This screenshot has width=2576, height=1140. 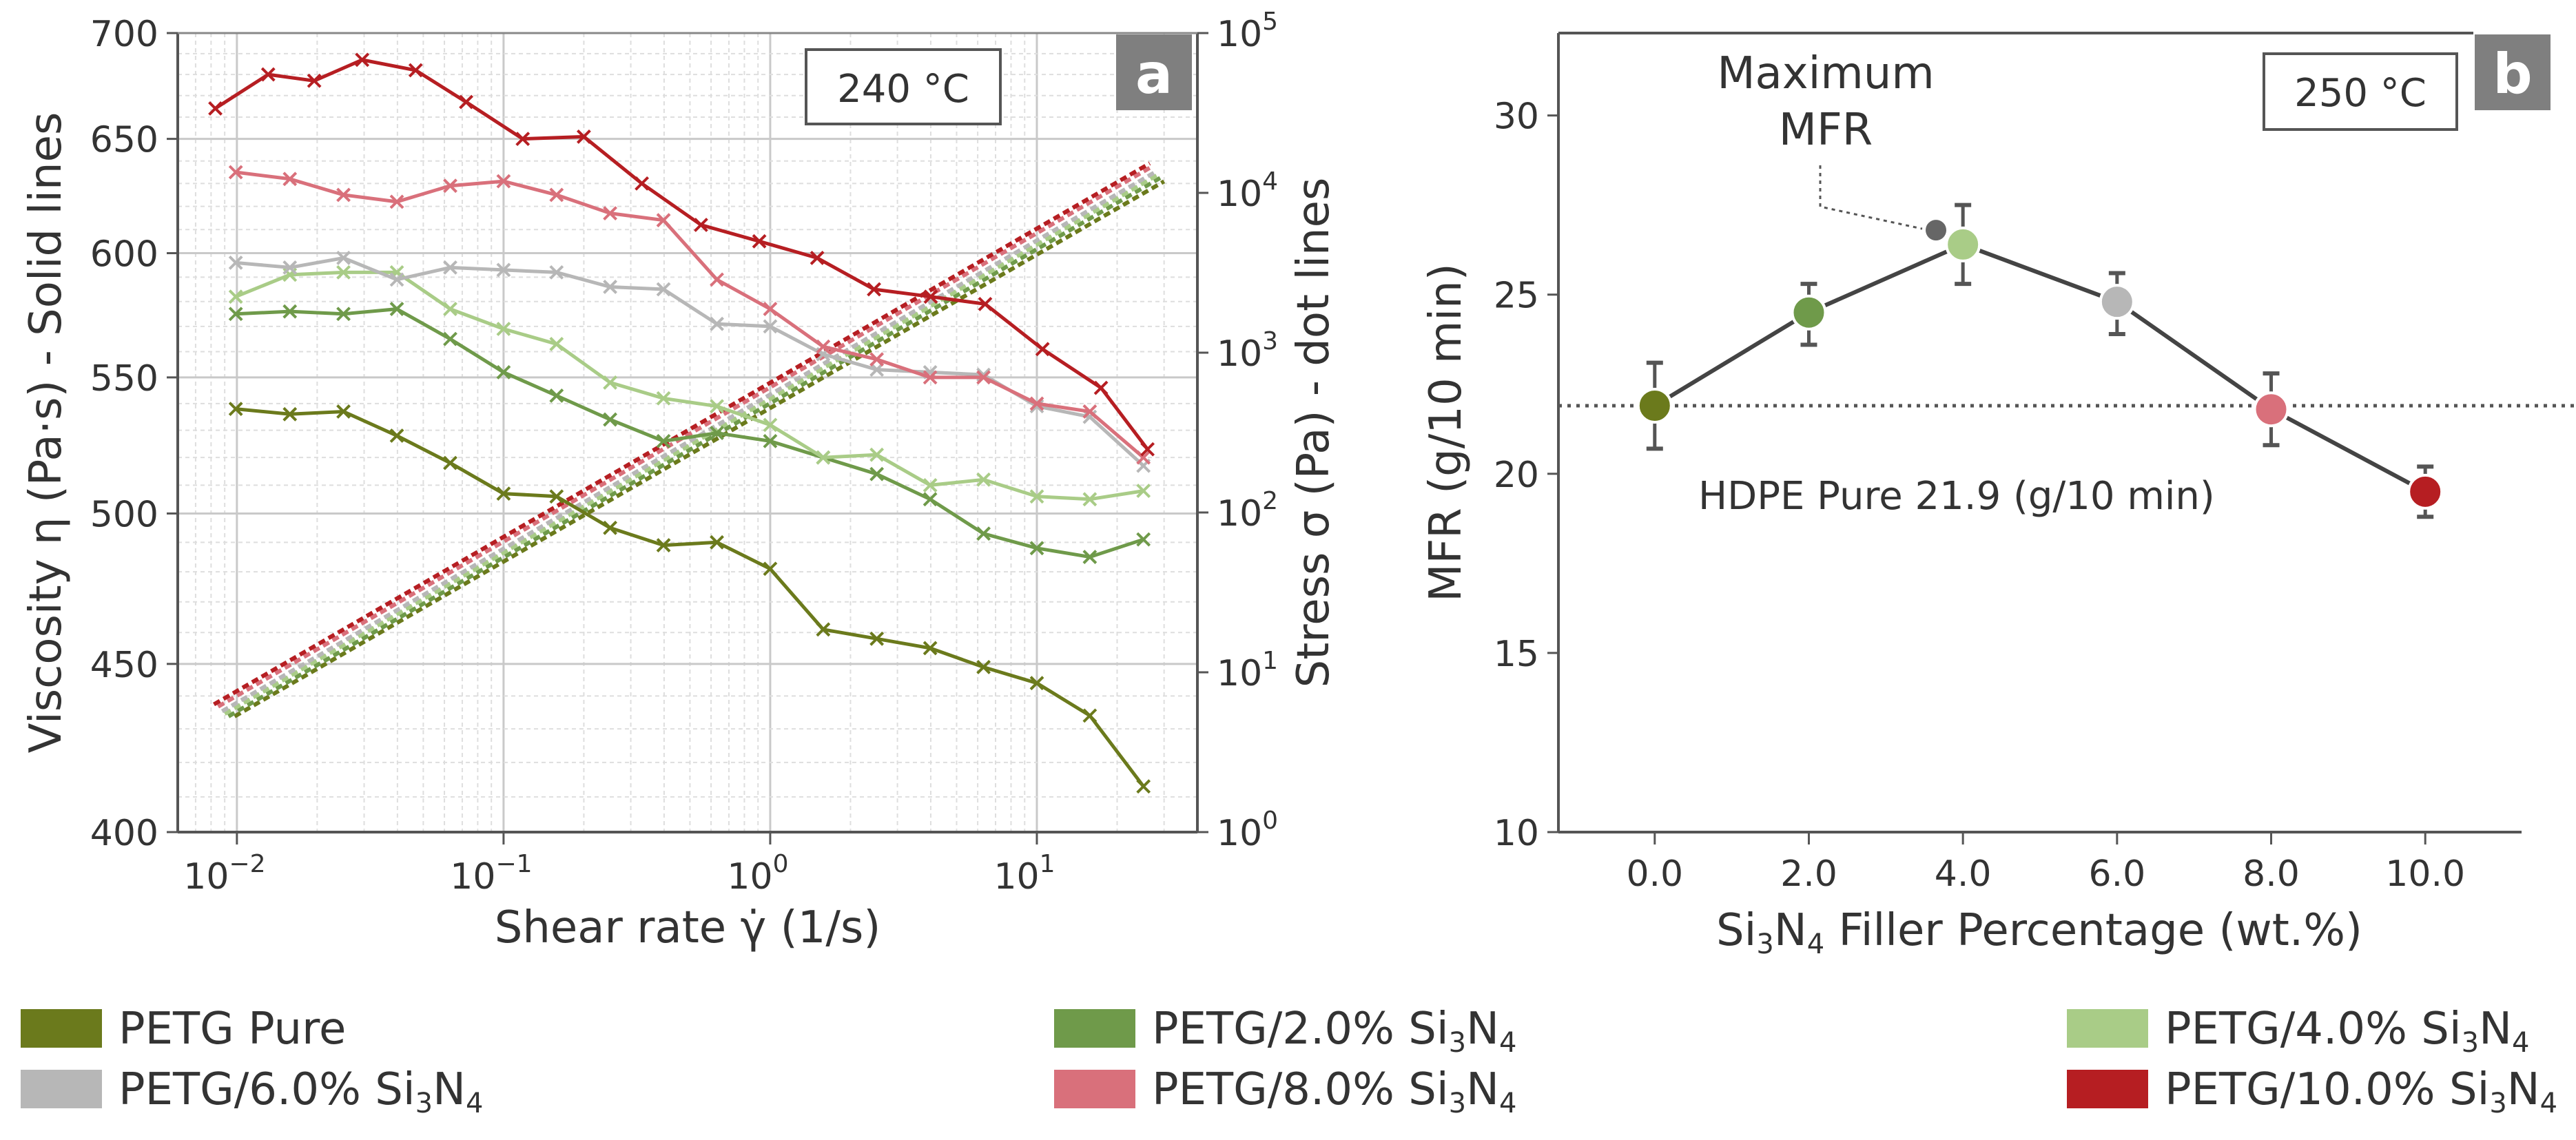 What do you see at coordinates (2271, 874) in the screenshot?
I see `b-x-tick-label: 8.0` at bounding box center [2271, 874].